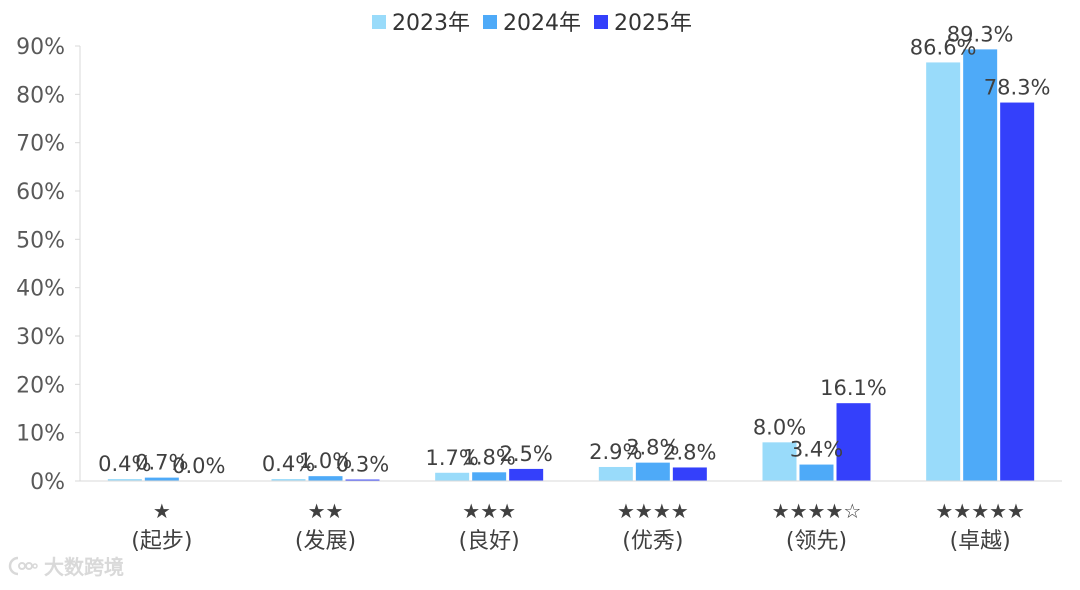 Image resolution: width=1080 pixels, height=590 pixels. What do you see at coordinates (817, 511) in the screenshot?
I see `x-tick-stars: ★★★★☆` at bounding box center [817, 511].